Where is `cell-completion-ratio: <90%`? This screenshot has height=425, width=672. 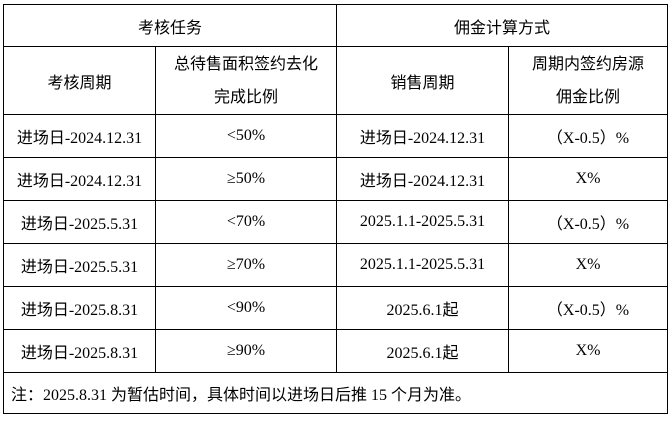 cell-completion-ratio: <90% is located at coordinates (246, 308).